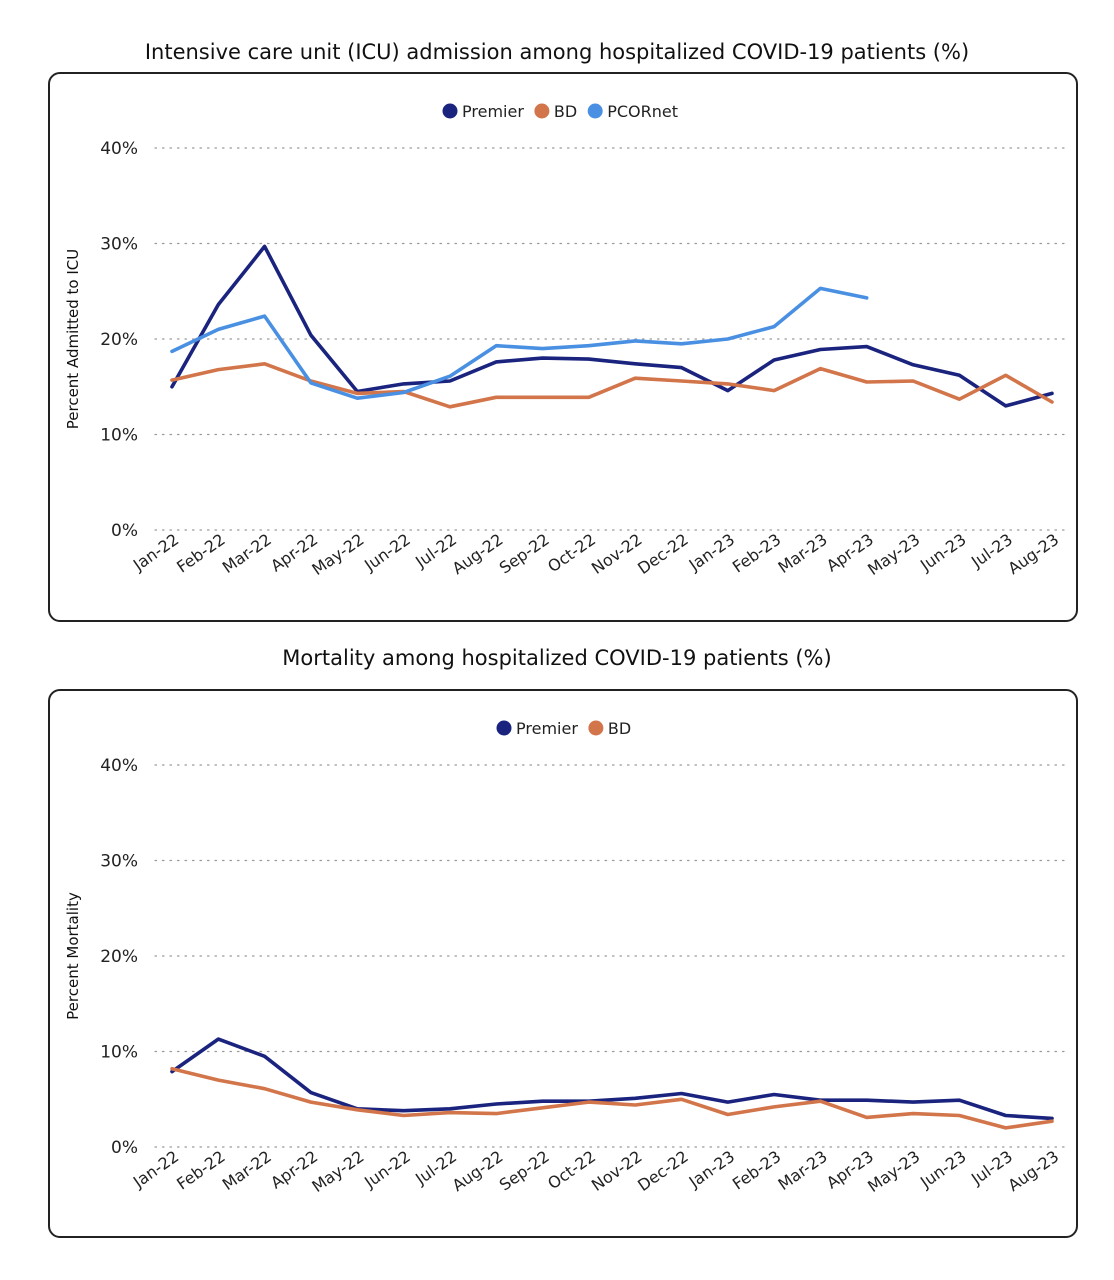  What do you see at coordinates (542, 111) in the screenshot?
I see `icu-legend-marker-bd` at bounding box center [542, 111].